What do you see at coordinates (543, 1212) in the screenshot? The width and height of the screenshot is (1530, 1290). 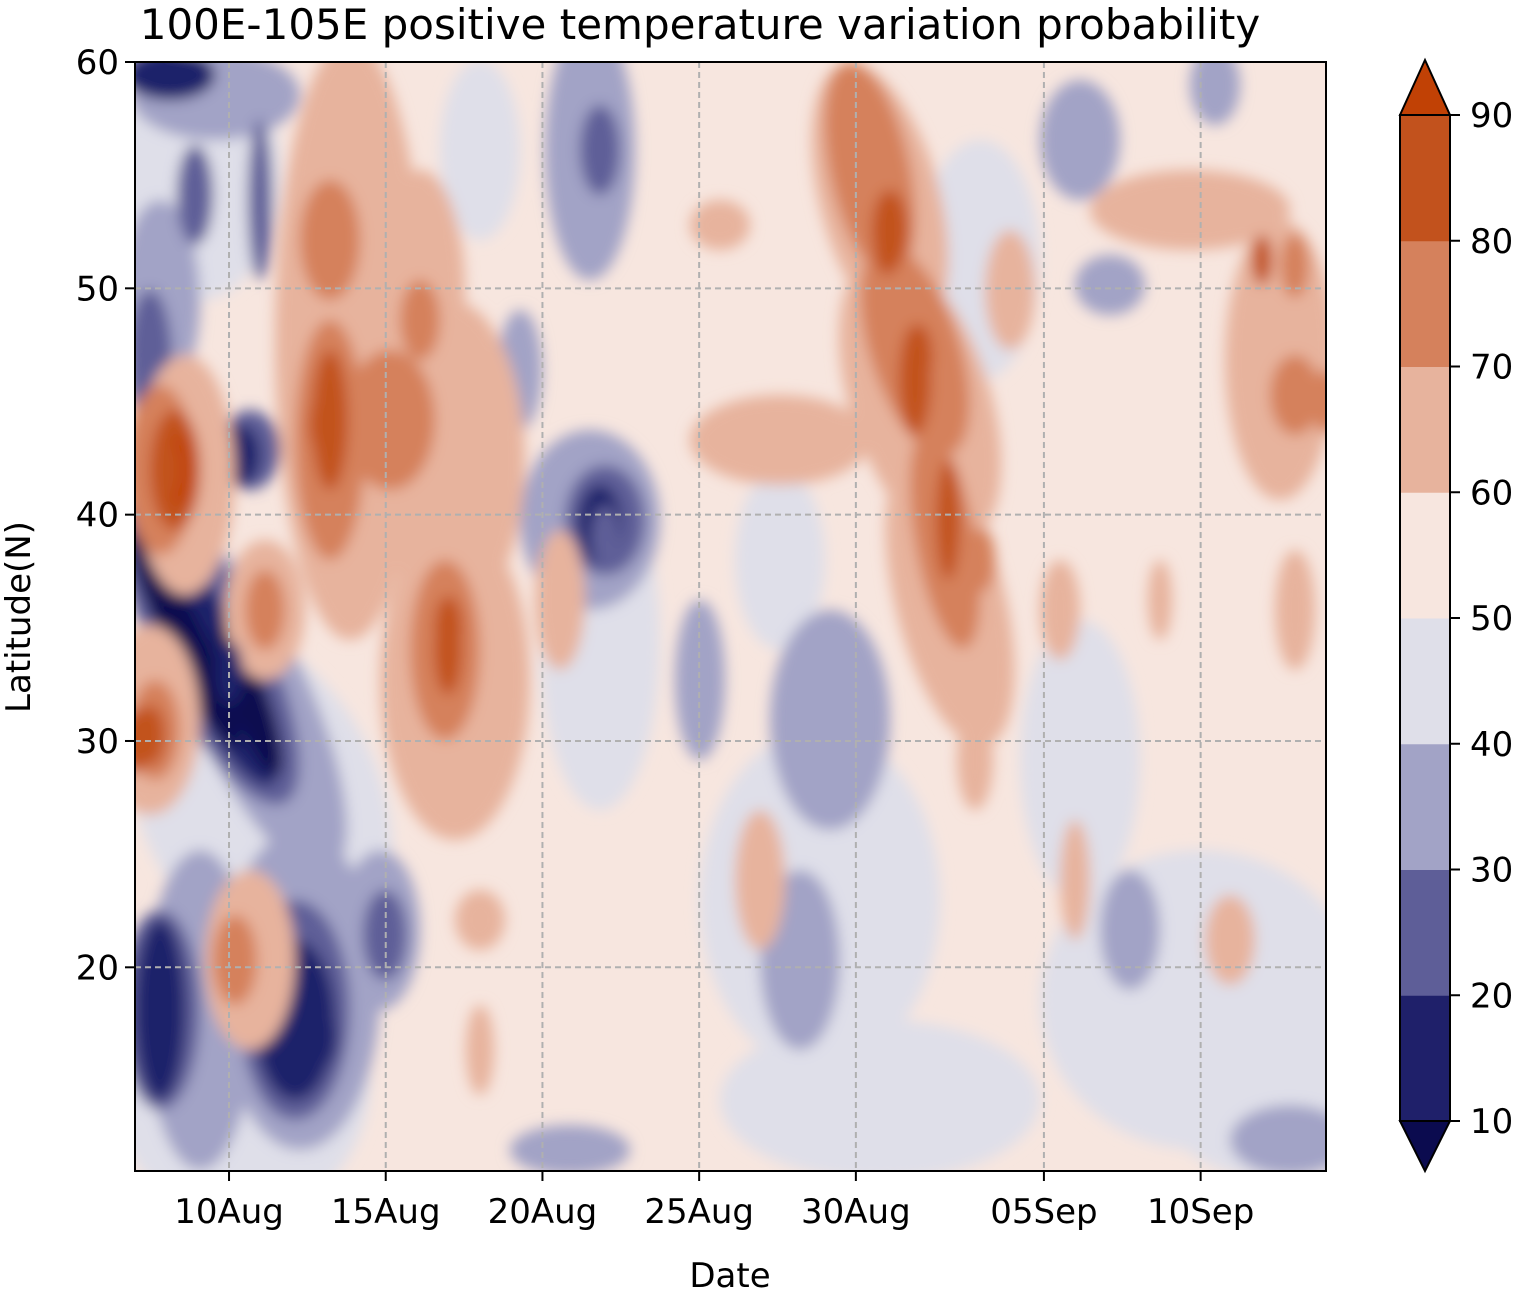 I see `x-tick-label: 20Aug` at bounding box center [543, 1212].